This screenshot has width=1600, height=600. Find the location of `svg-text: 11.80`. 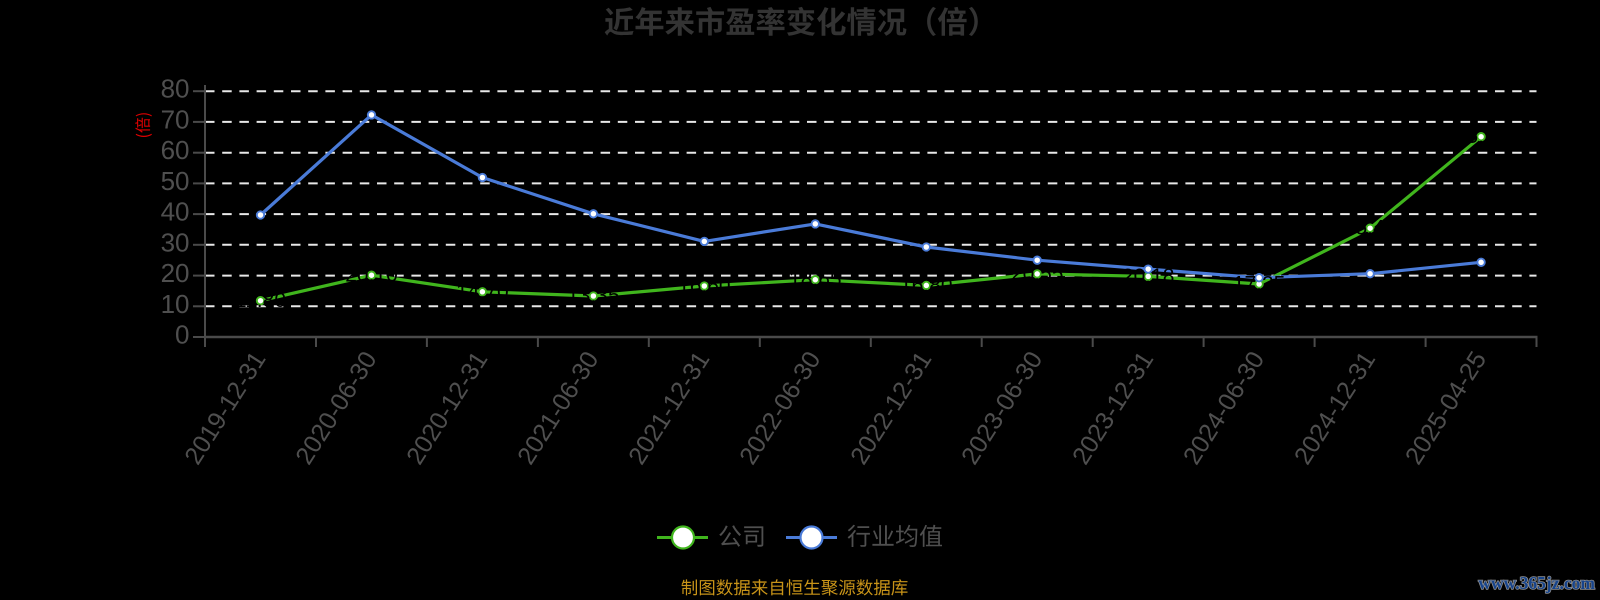

svg-text: 11.80 is located at coordinates (260, 300).